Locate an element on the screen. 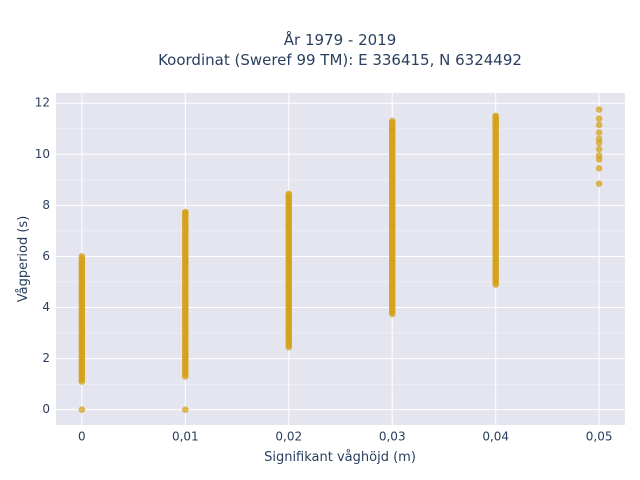  y-tick-label: 10 is located at coordinates (42, 154).